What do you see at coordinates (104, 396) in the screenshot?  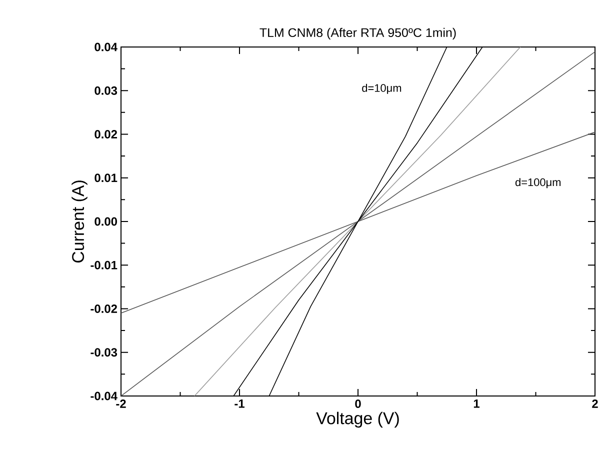 I see `y-tick-label: -0.04` at bounding box center [104, 396].